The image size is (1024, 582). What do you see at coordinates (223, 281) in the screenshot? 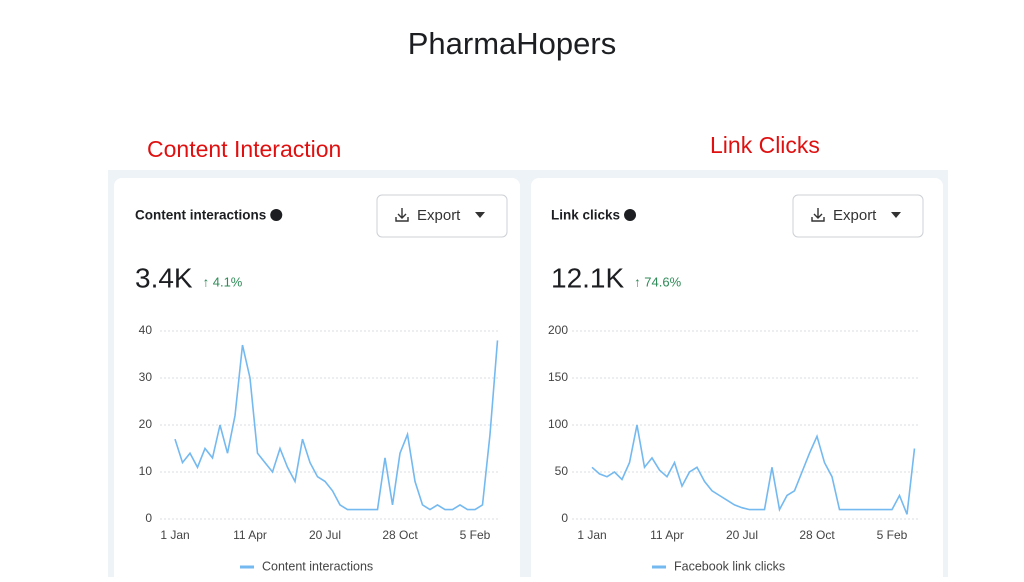
I see `change-value: ↑ 4.1%` at bounding box center [223, 281].